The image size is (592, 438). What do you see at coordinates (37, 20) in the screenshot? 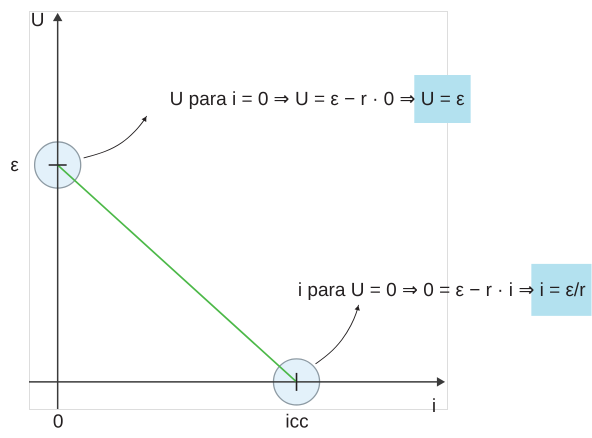
I see `text: U` at bounding box center [37, 20].